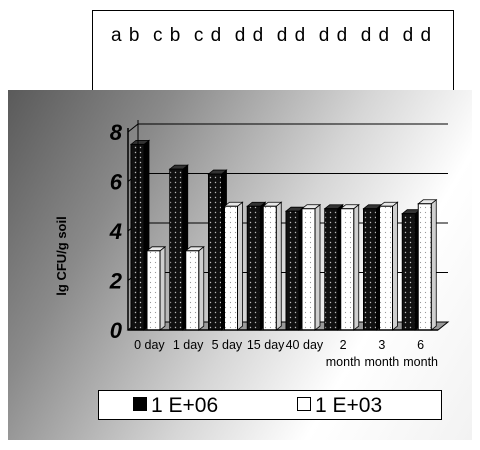  I want to click on gridline-depth, so click(133, 128).